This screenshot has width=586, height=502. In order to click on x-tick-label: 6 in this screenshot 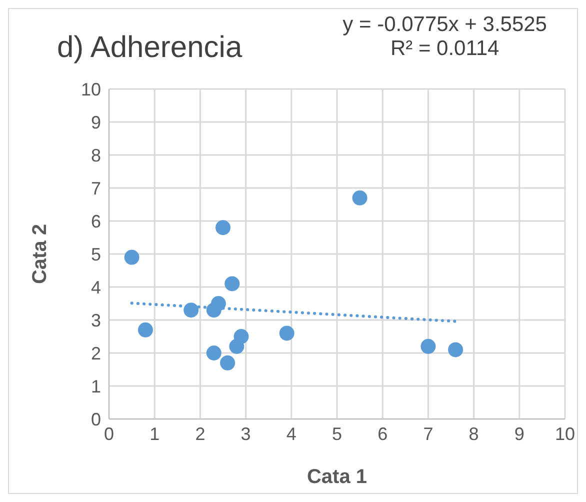, I will do `click(383, 434)`.